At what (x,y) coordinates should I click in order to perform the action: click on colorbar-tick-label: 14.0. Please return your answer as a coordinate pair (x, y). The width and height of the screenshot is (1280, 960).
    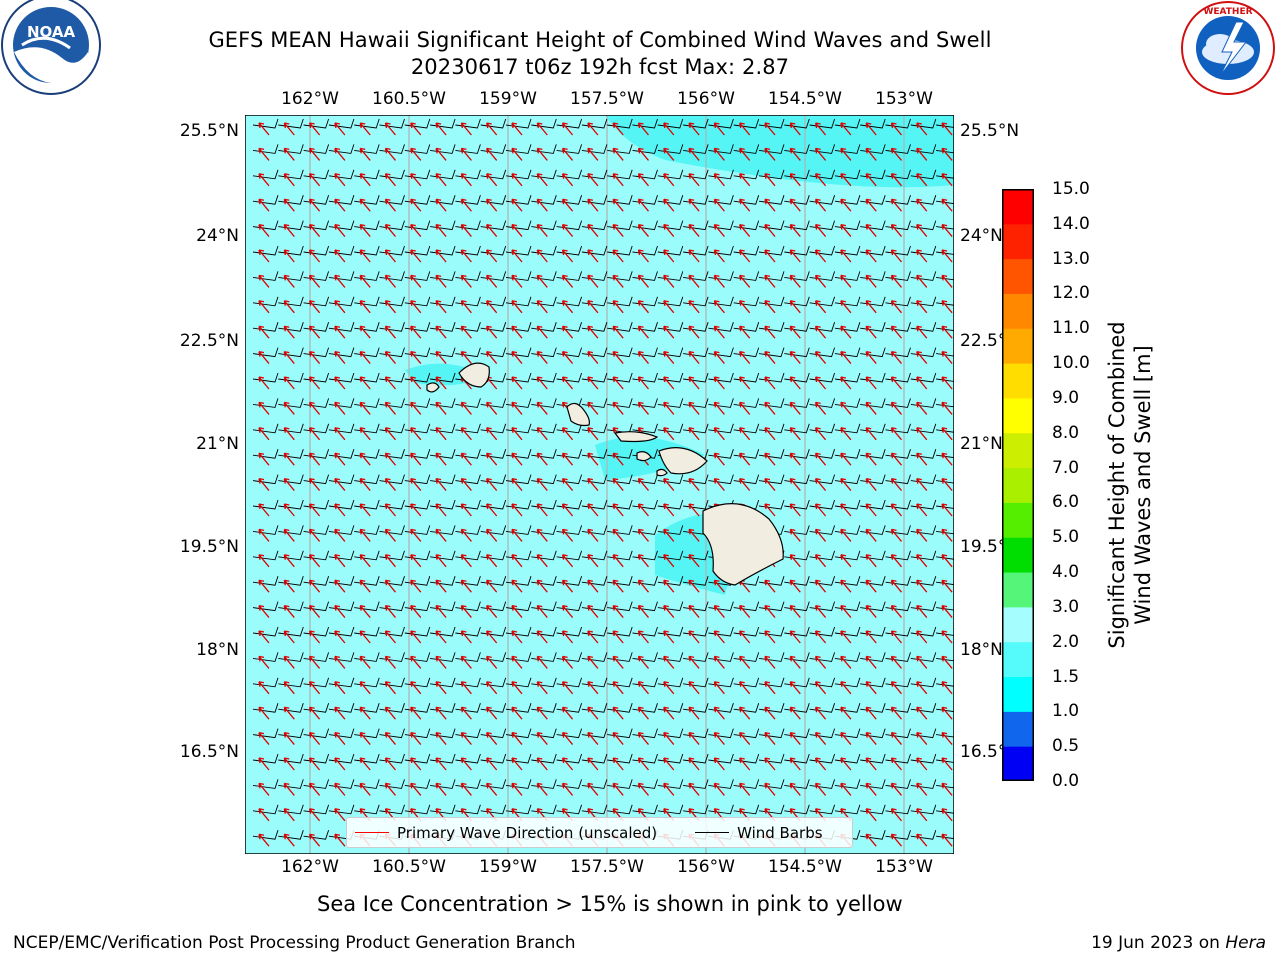
    Looking at the image, I should click on (1071, 223).